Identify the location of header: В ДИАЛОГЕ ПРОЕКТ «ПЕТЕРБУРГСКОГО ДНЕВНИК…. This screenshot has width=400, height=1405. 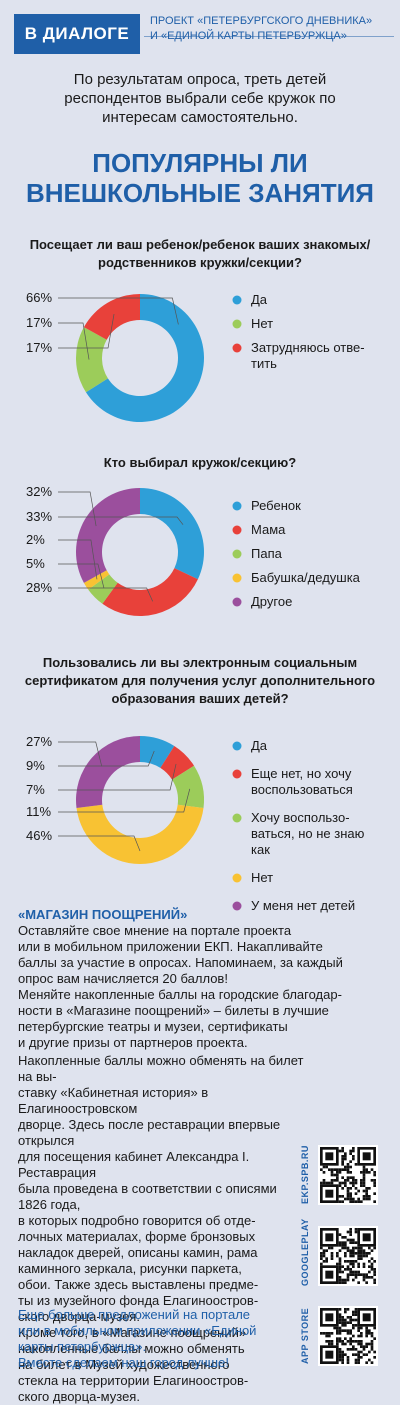
(200, 30).